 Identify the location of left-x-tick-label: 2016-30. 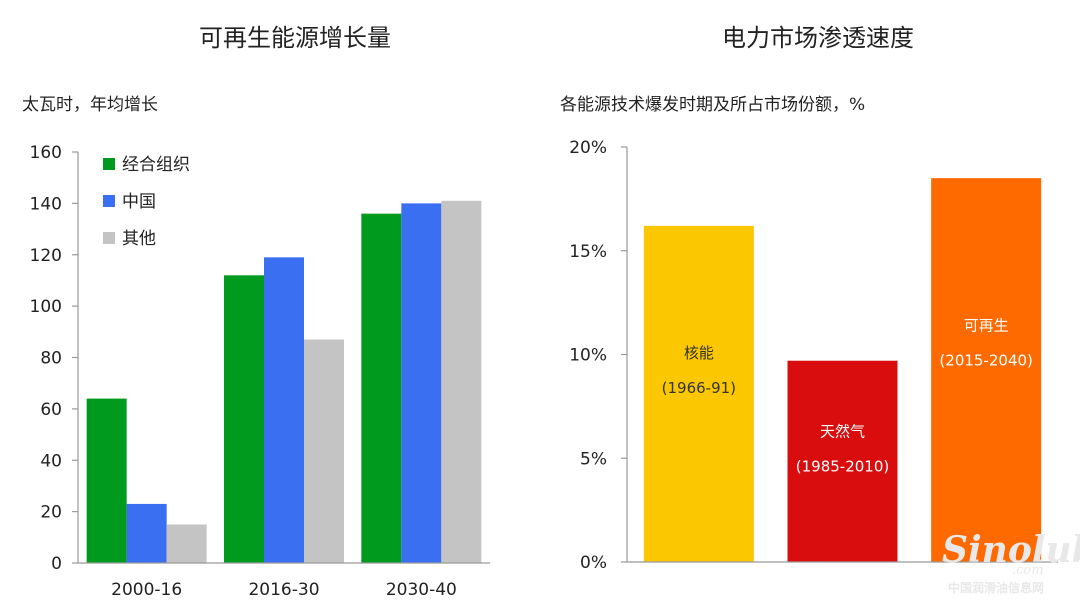
(283, 590).